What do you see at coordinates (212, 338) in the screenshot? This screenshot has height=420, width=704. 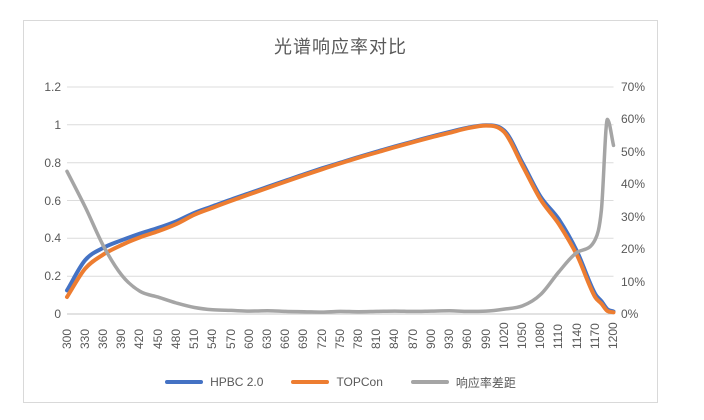 I see `x-tick-label: 540` at bounding box center [212, 338].